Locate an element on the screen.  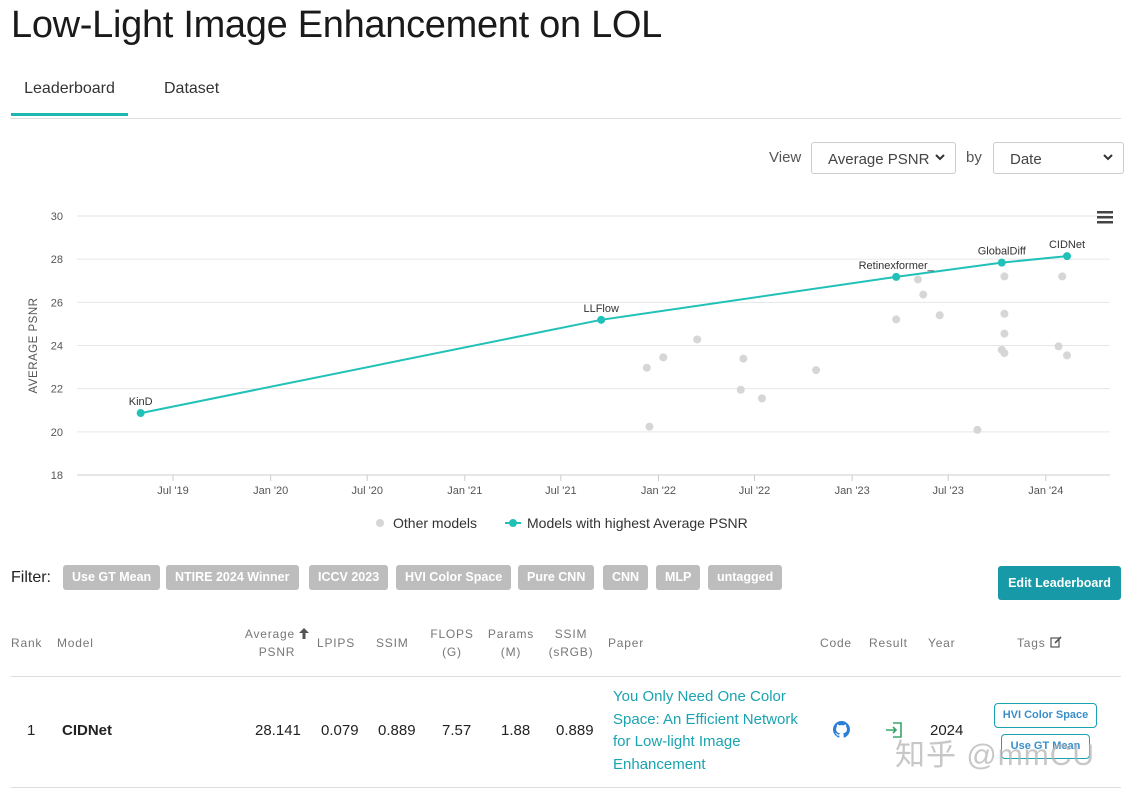
paper-line: You Only Need One Color is located at coordinates (699, 696).